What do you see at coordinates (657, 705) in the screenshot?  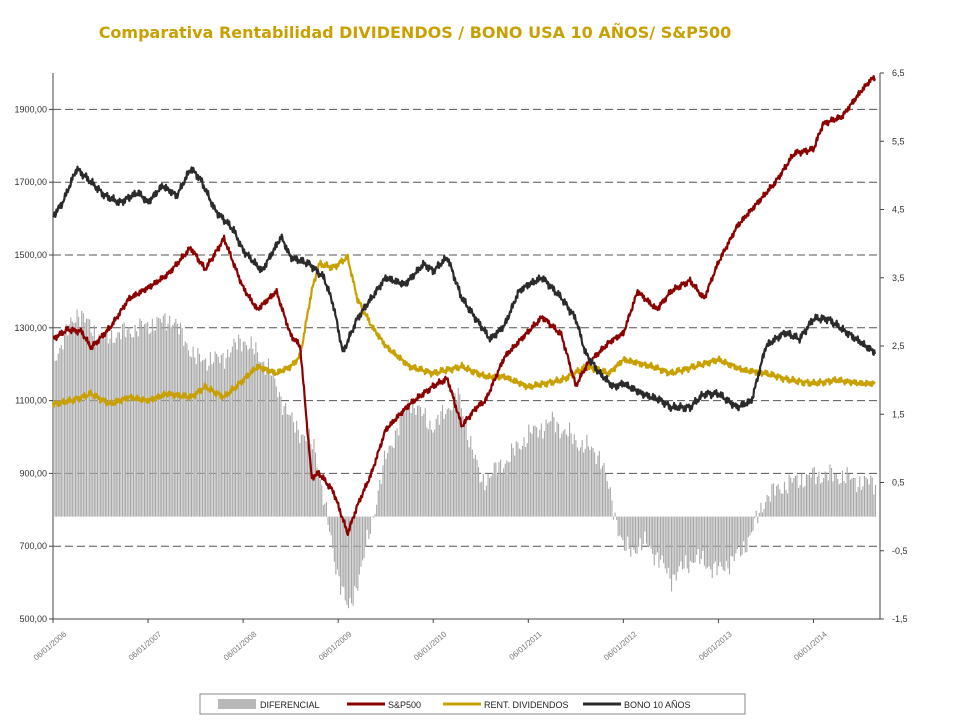 I see `legend-bono-label: BONO 10 AÑOS` at bounding box center [657, 705].